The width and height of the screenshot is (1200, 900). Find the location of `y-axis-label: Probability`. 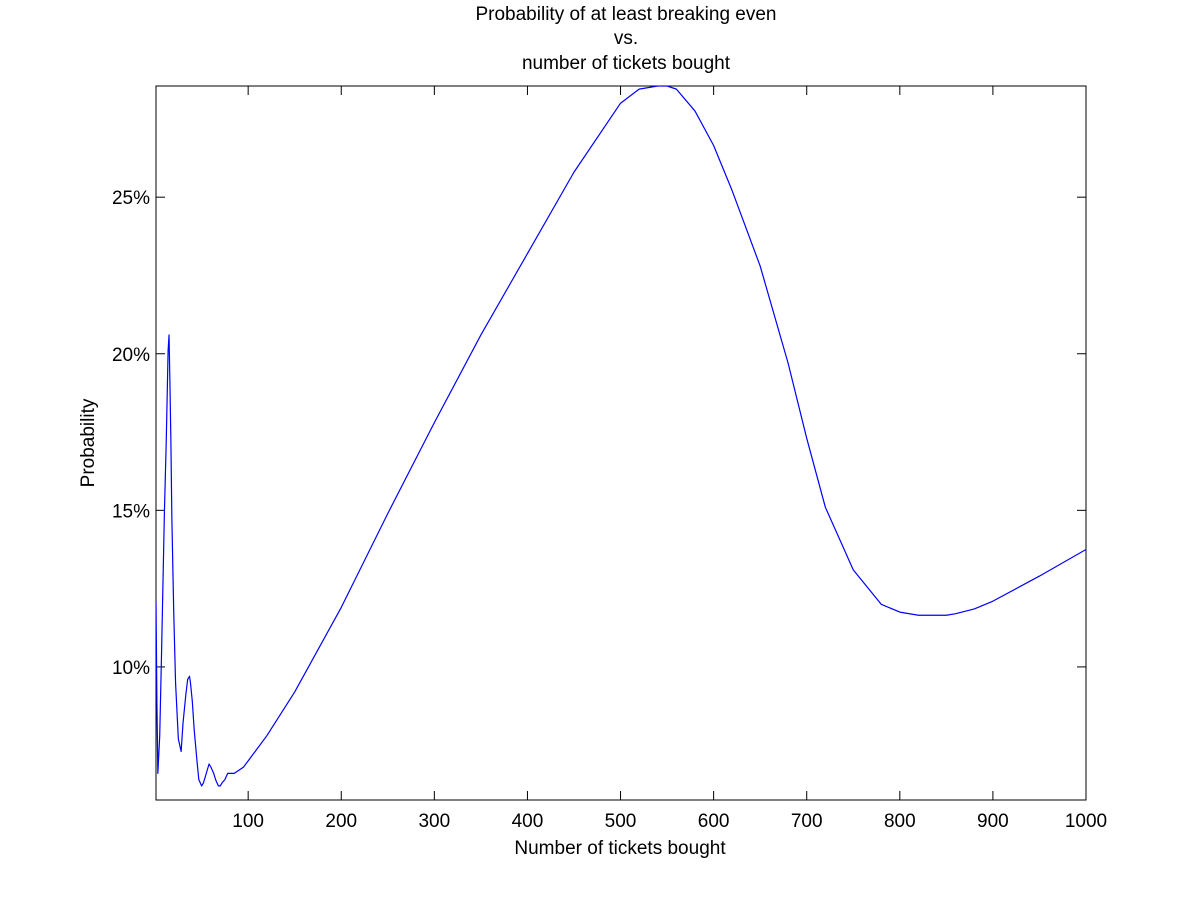

y-axis-label: Probability is located at coordinates (88, 442).